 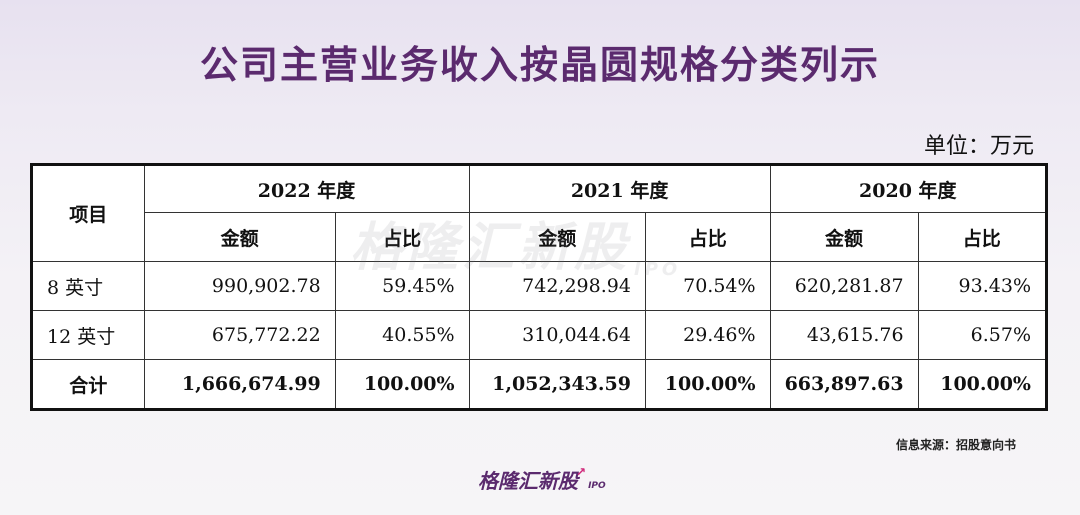 I want to click on cell-share: 59.45%, so click(x=402, y=286).